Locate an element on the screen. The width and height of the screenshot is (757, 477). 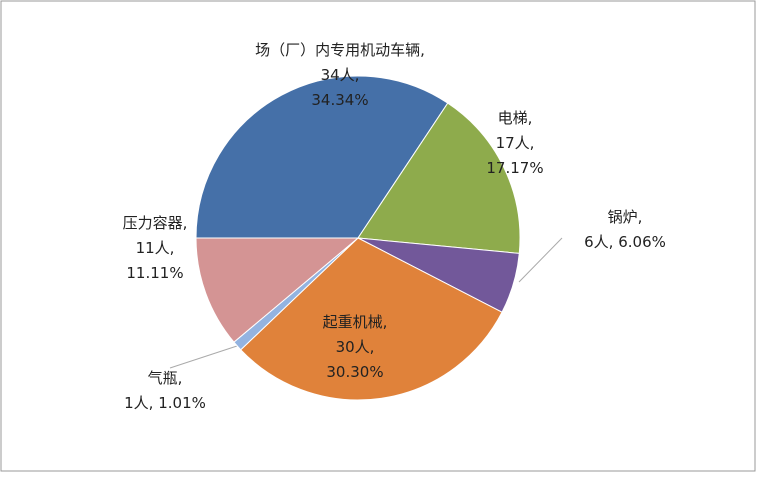
label-part: 压力容器 is located at coordinates (153, 223).